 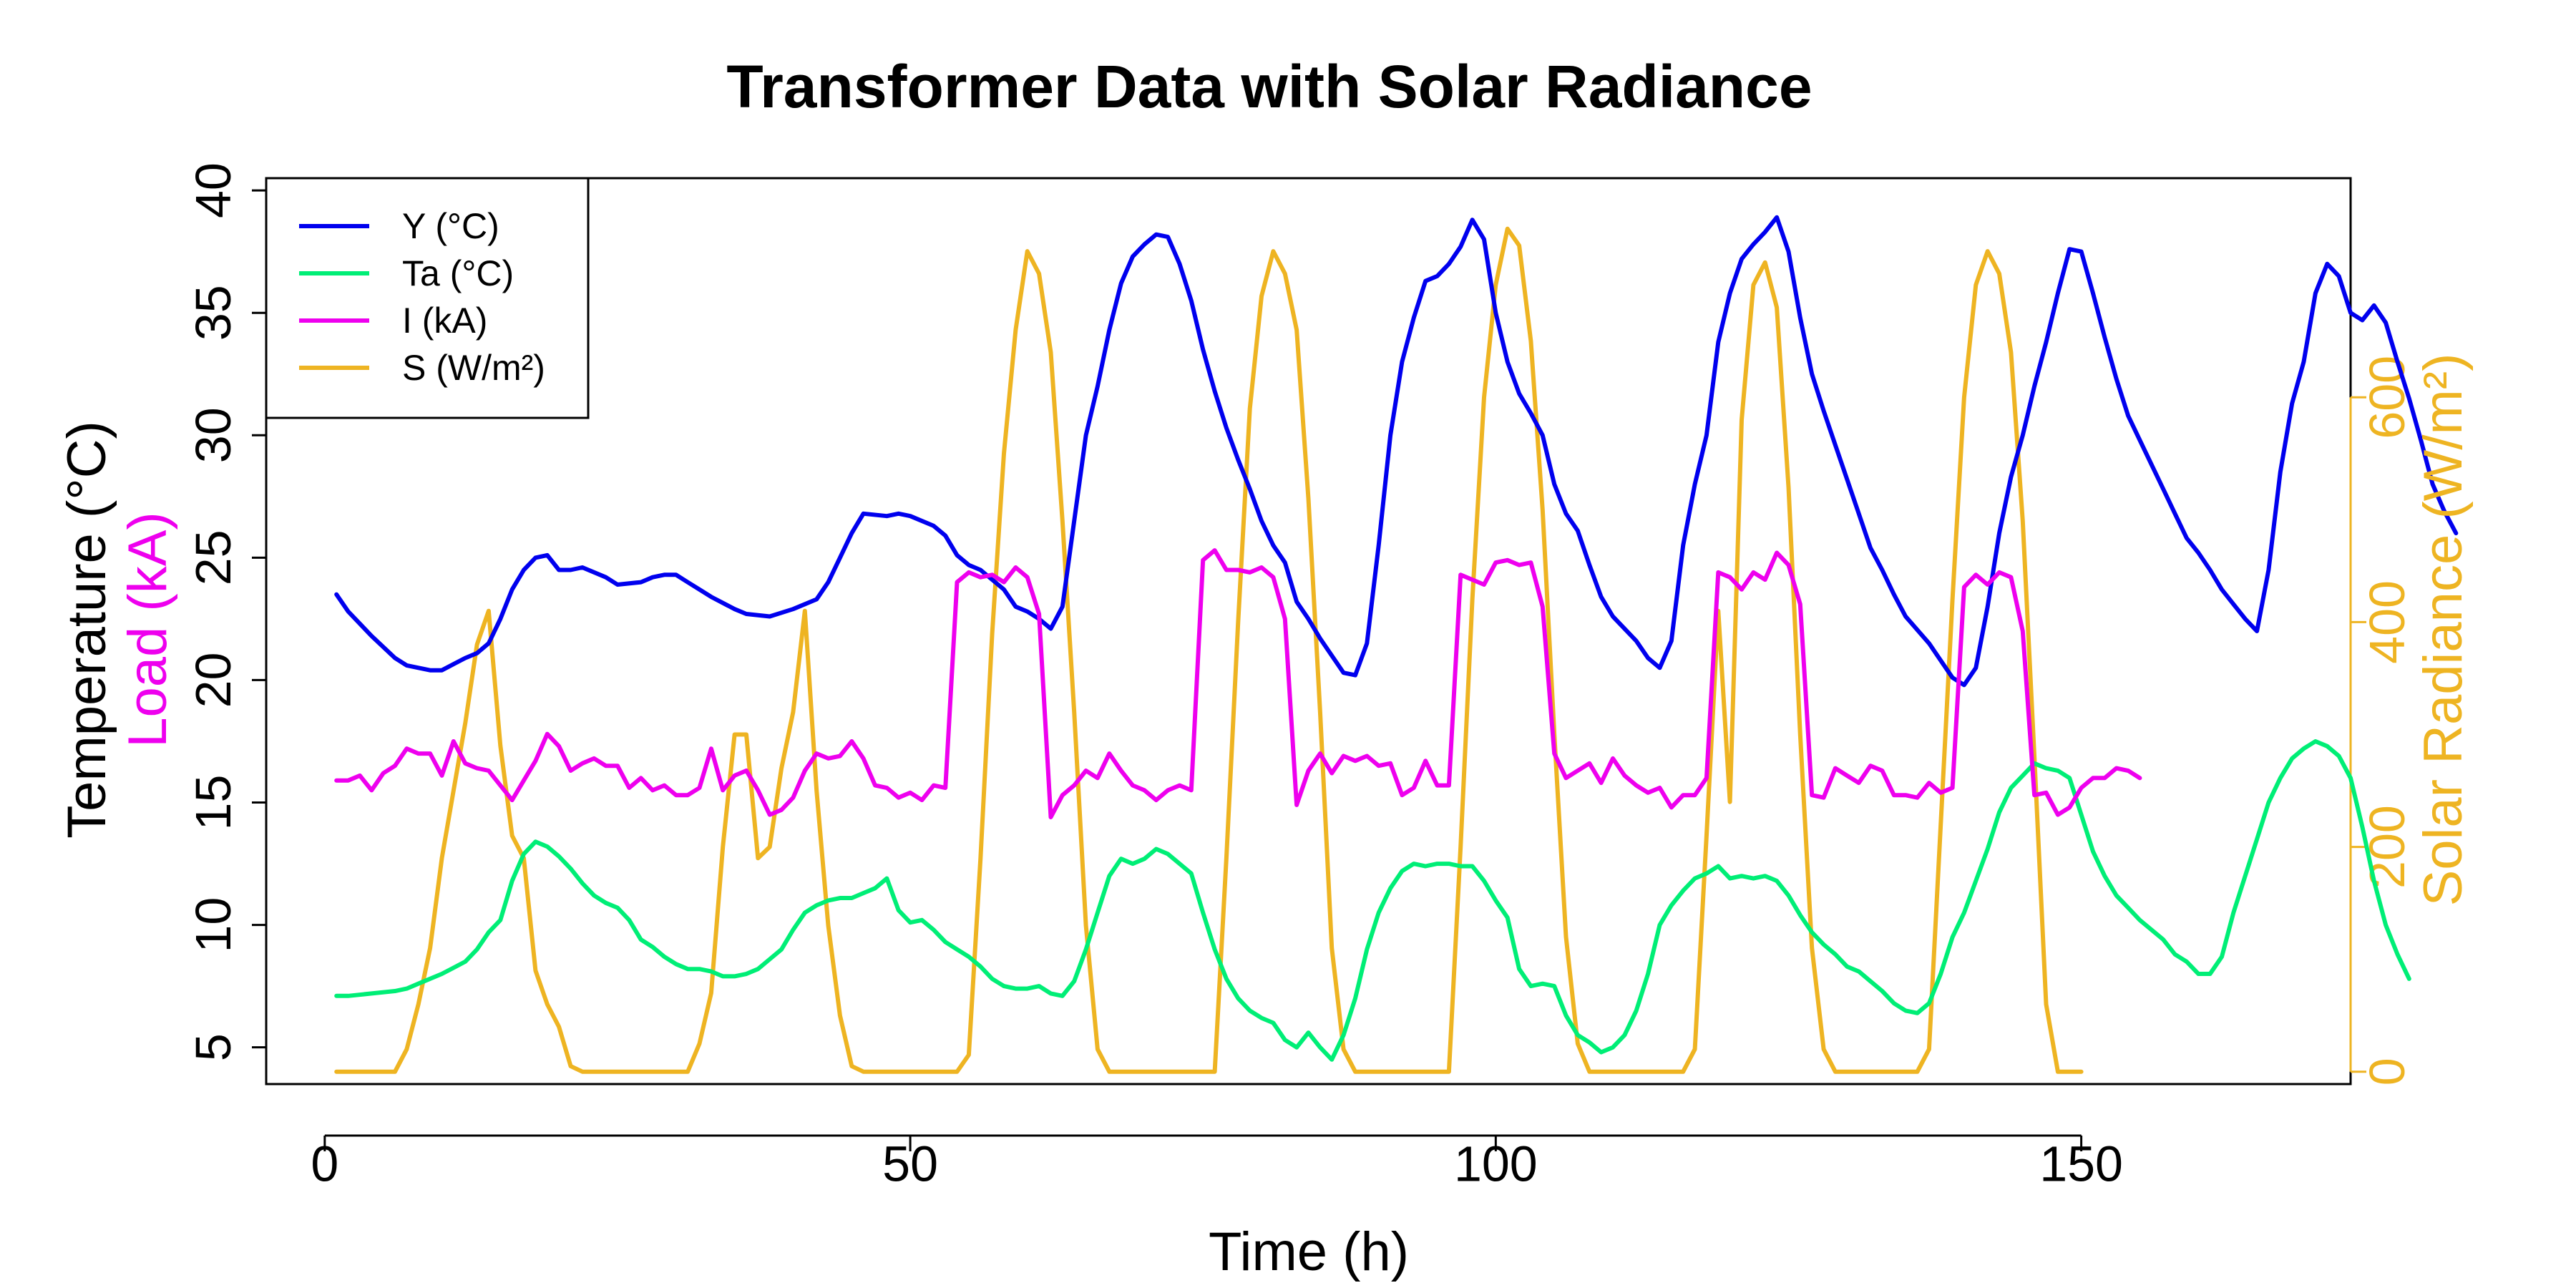 What do you see at coordinates (1269, 86) in the screenshot?
I see `chart-title: Transformer Data with Solar Radiance` at bounding box center [1269, 86].